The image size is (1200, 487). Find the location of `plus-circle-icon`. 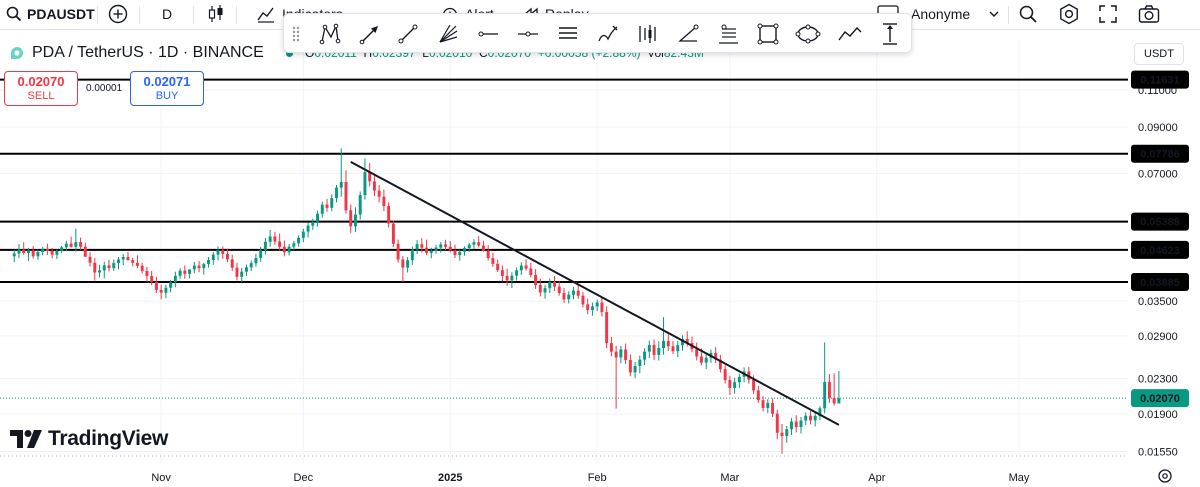

plus-circle-icon is located at coordinates (118, 14).